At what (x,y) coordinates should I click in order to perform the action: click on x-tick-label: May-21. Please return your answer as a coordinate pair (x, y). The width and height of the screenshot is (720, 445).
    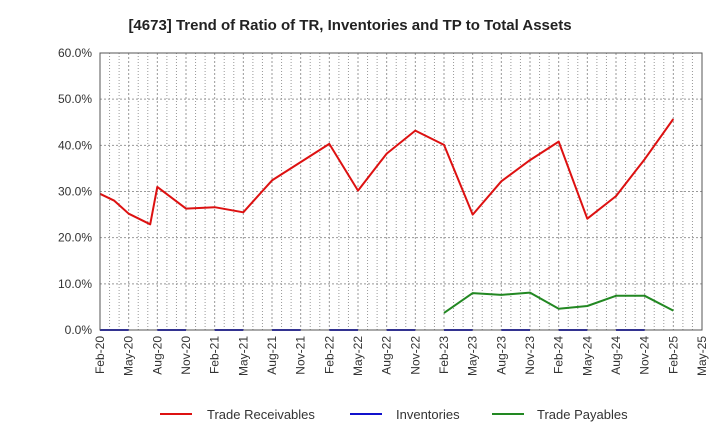
    Looking at the image, I should click on (243, 356).